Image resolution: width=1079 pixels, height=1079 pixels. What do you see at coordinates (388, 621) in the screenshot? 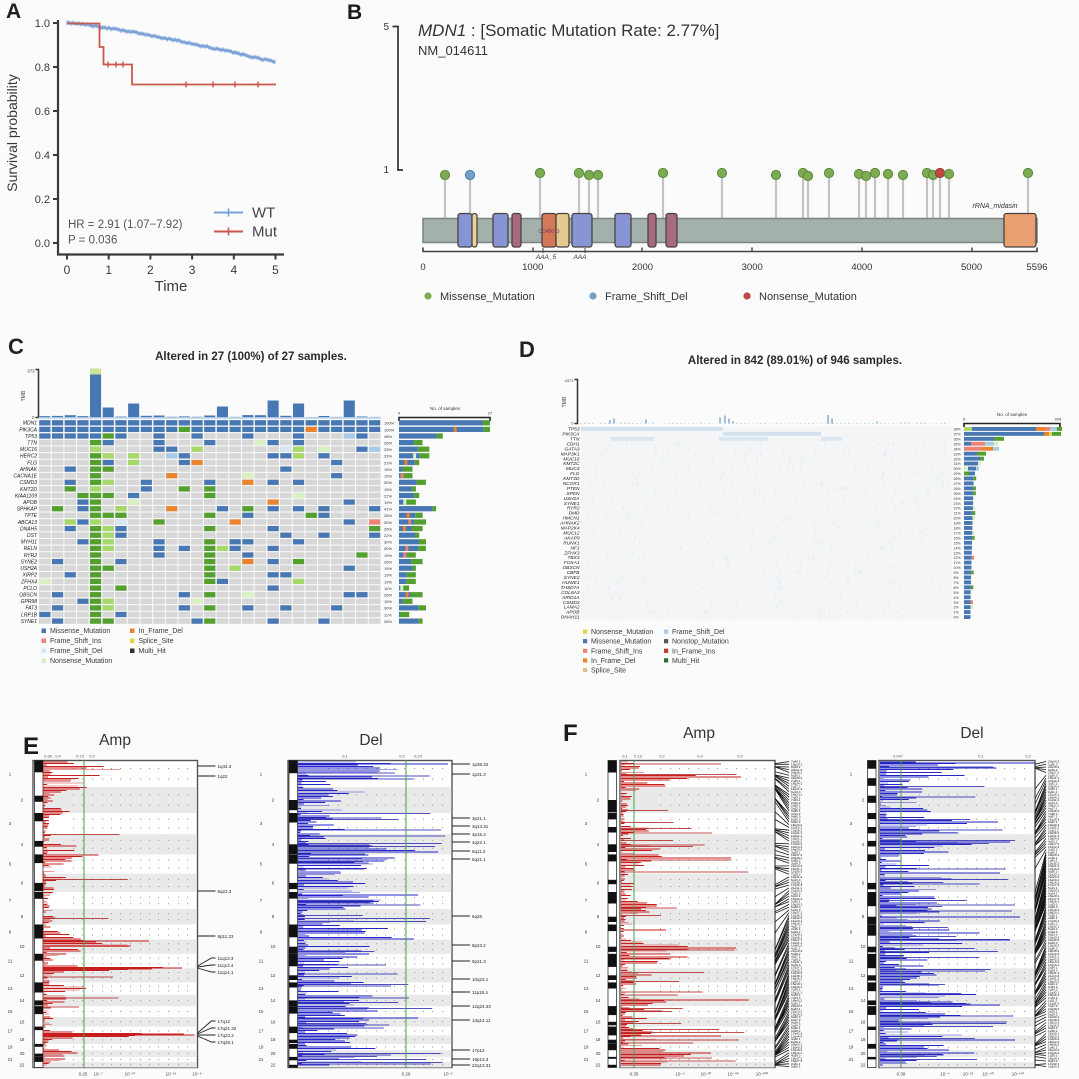
I see `svg-text: 26%` at bounding box center [388, 621].